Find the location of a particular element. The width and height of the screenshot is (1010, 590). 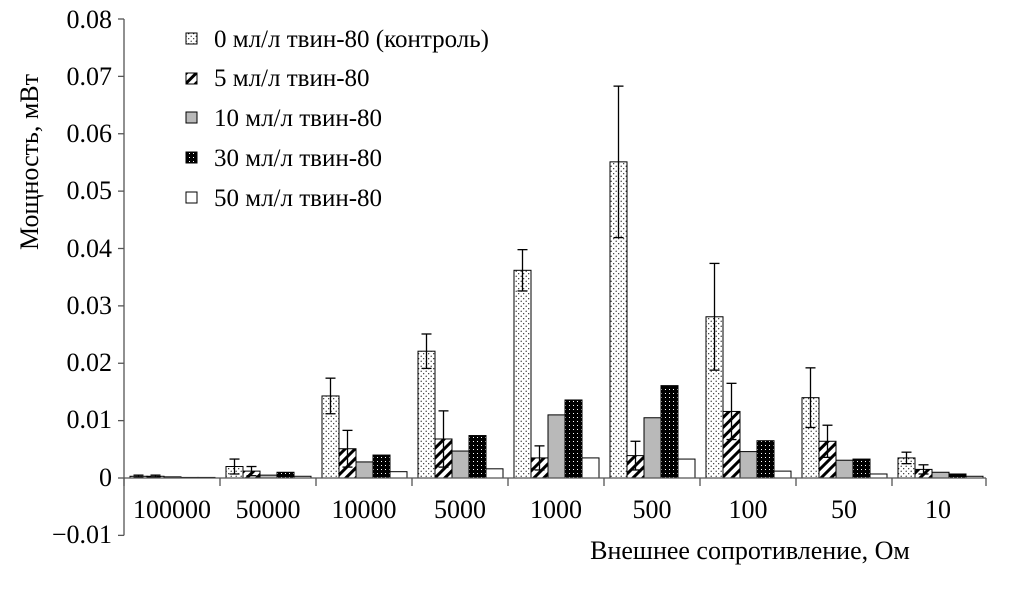

y-tick-label: 0.05 is located at coordinates (90, 190).